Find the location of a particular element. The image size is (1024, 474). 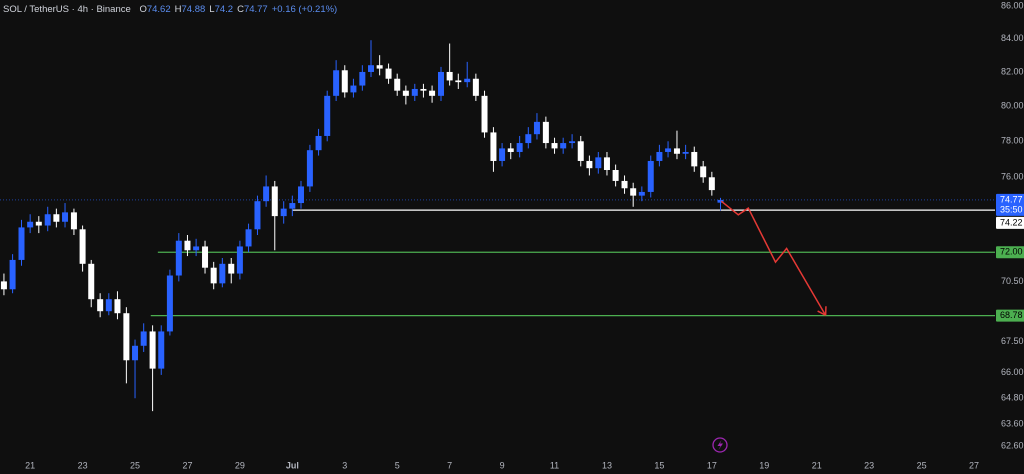

x-tick-label: 5 is located at coordinates (397, 465).